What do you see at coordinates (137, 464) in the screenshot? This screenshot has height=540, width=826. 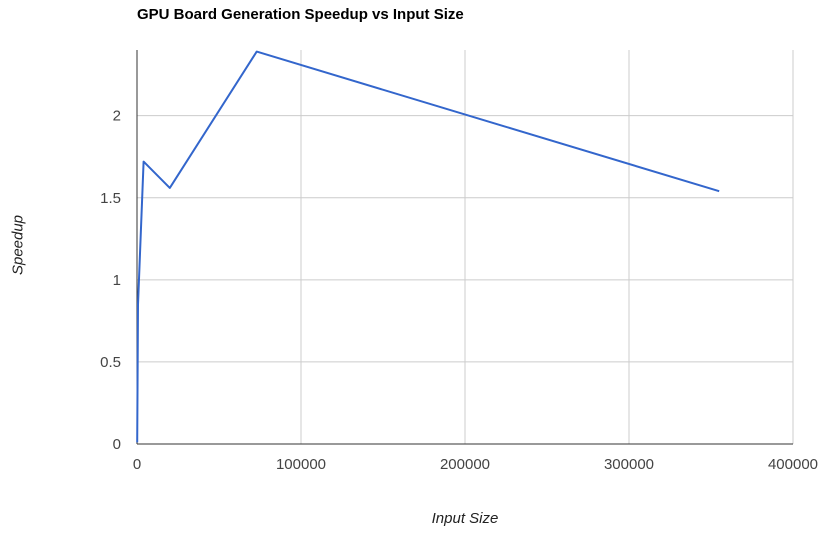 I see `x-tick-label: 0` at bounding box center [137, 464].